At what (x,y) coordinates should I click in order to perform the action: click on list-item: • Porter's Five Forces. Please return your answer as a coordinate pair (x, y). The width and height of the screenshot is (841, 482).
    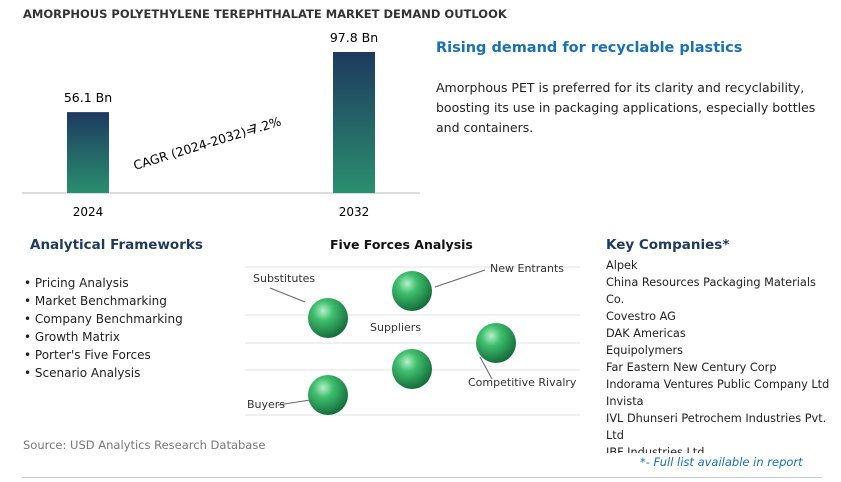
    Looking at the image, I should click on (103, 355).